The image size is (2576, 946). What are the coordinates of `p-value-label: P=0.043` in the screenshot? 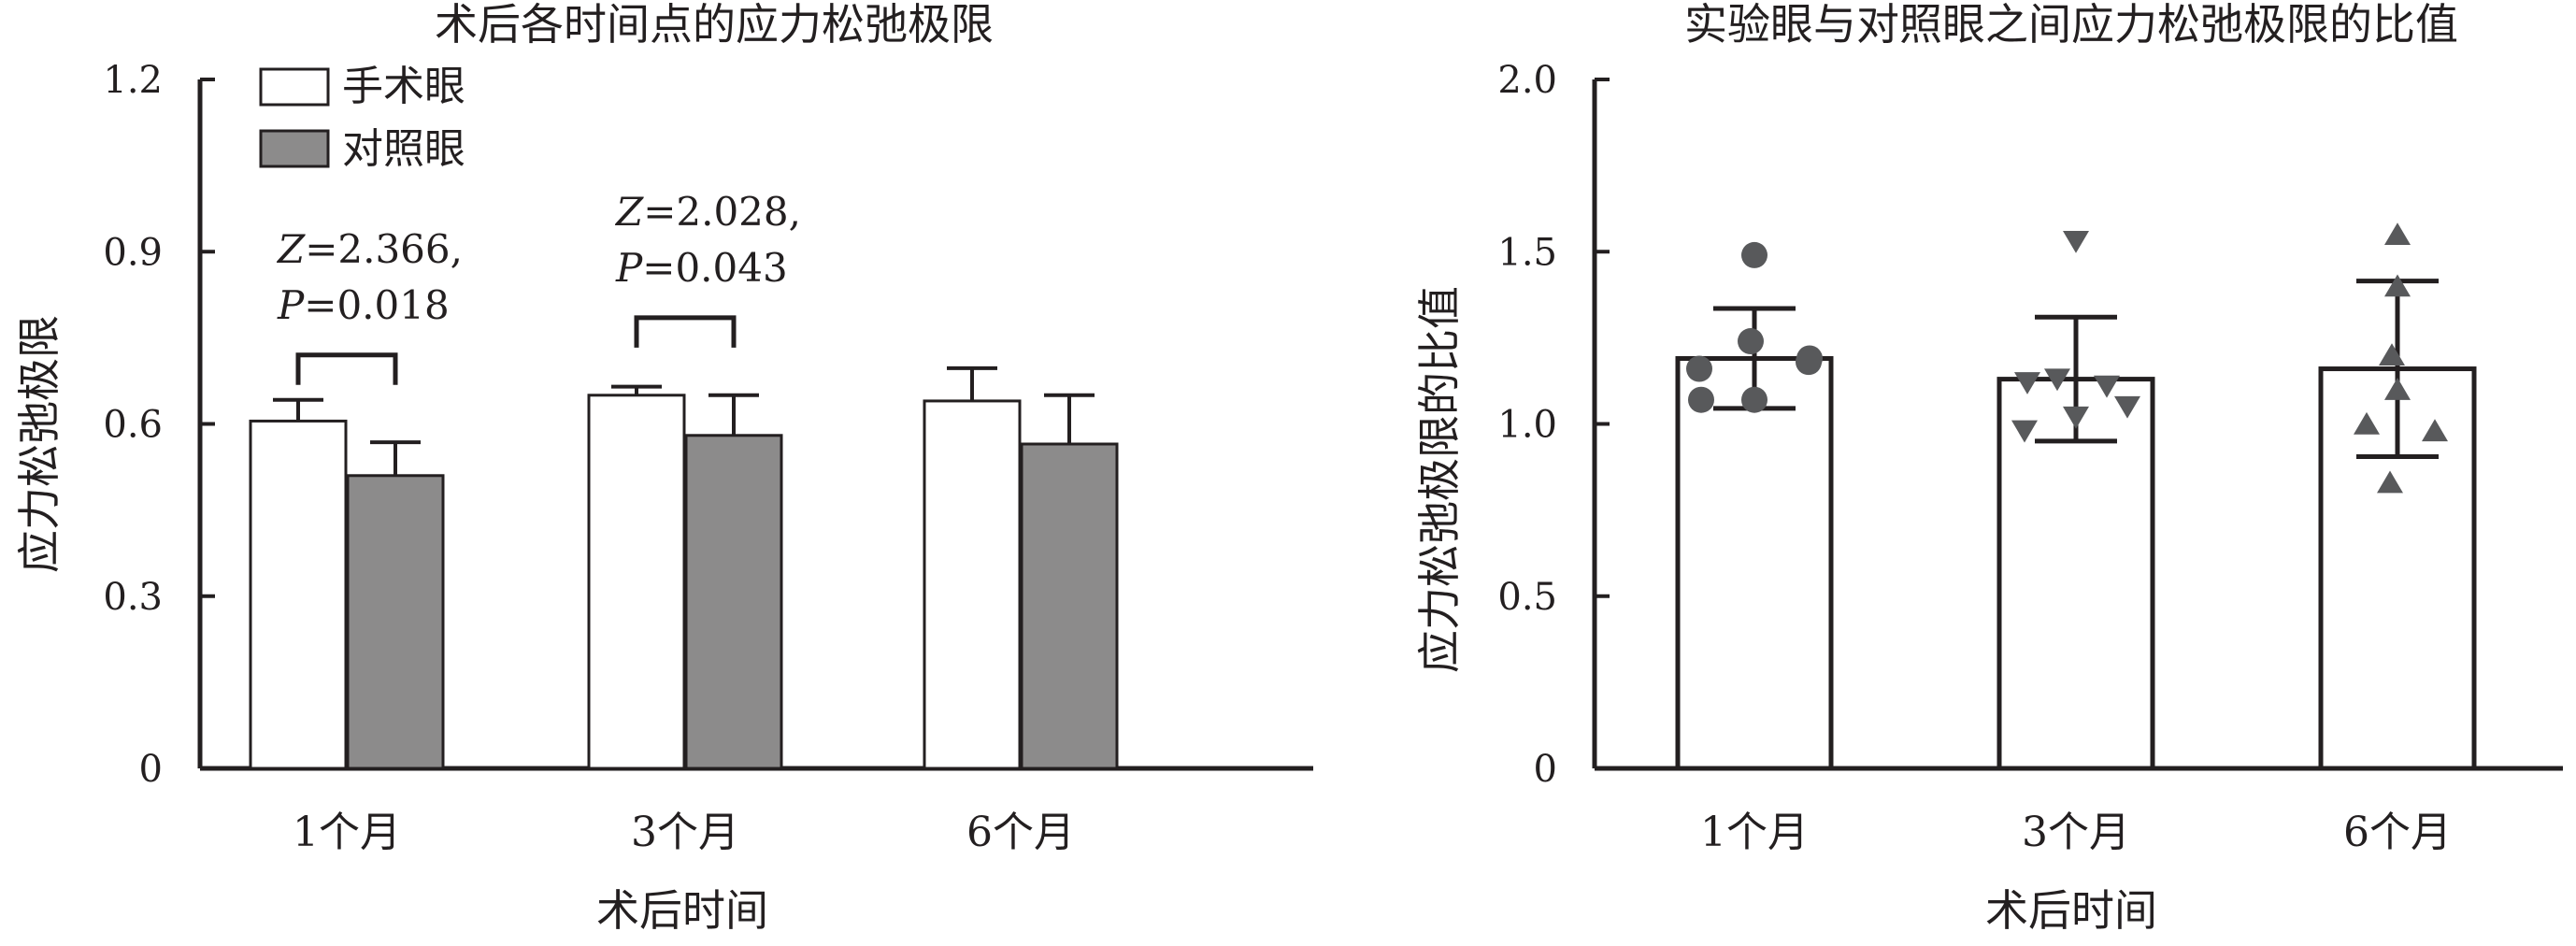 It's located at (701, 268).